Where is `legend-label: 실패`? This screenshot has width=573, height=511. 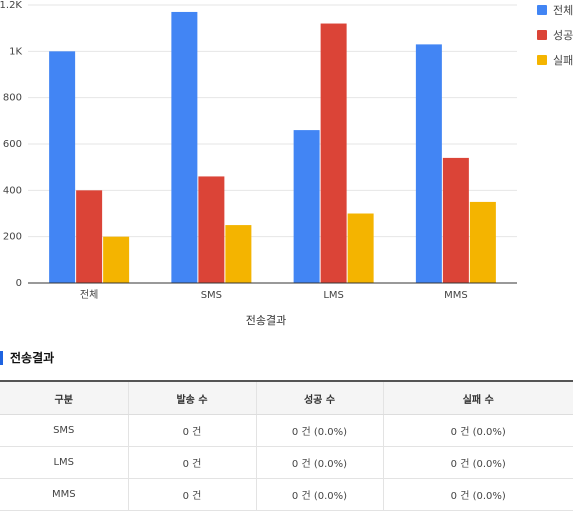 legend-label: 실패 is located at coordinates (563, 60).